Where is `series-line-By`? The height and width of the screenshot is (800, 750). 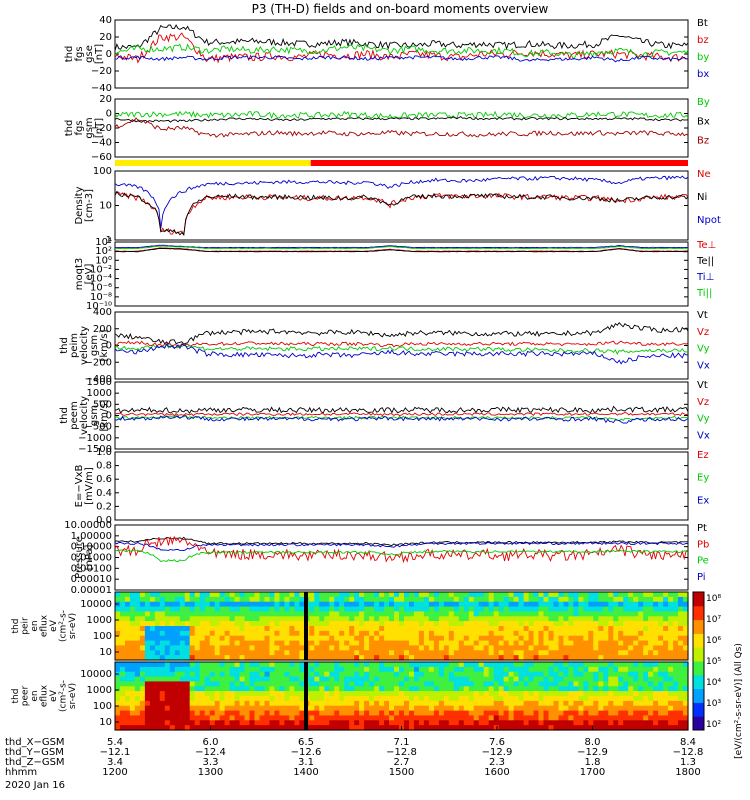
series-line-By is located at coordinates (401, 115).